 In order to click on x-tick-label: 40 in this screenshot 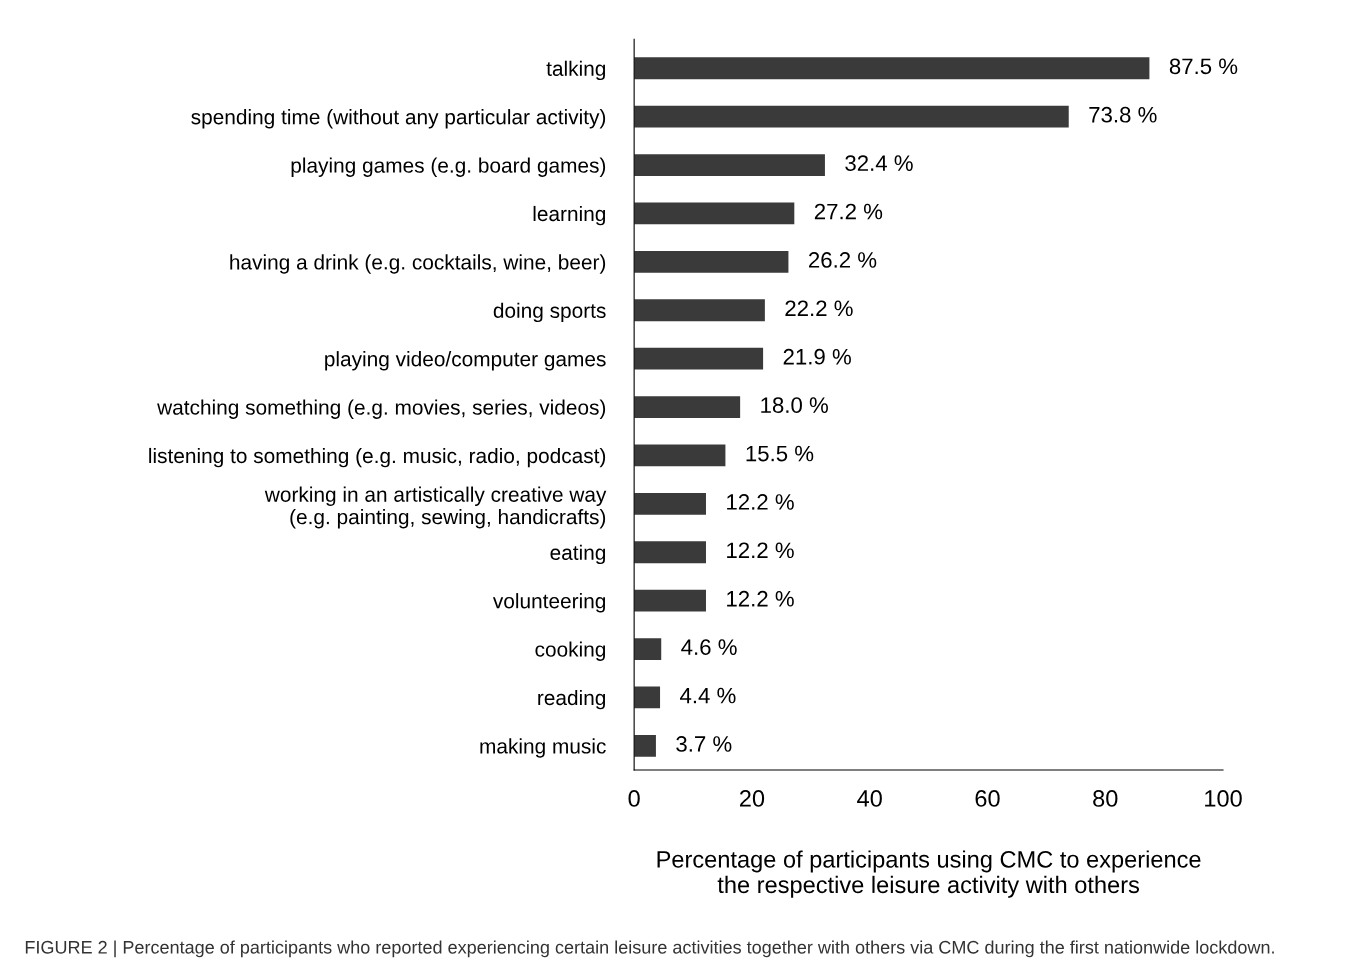, I will do `click(869, 798)`.